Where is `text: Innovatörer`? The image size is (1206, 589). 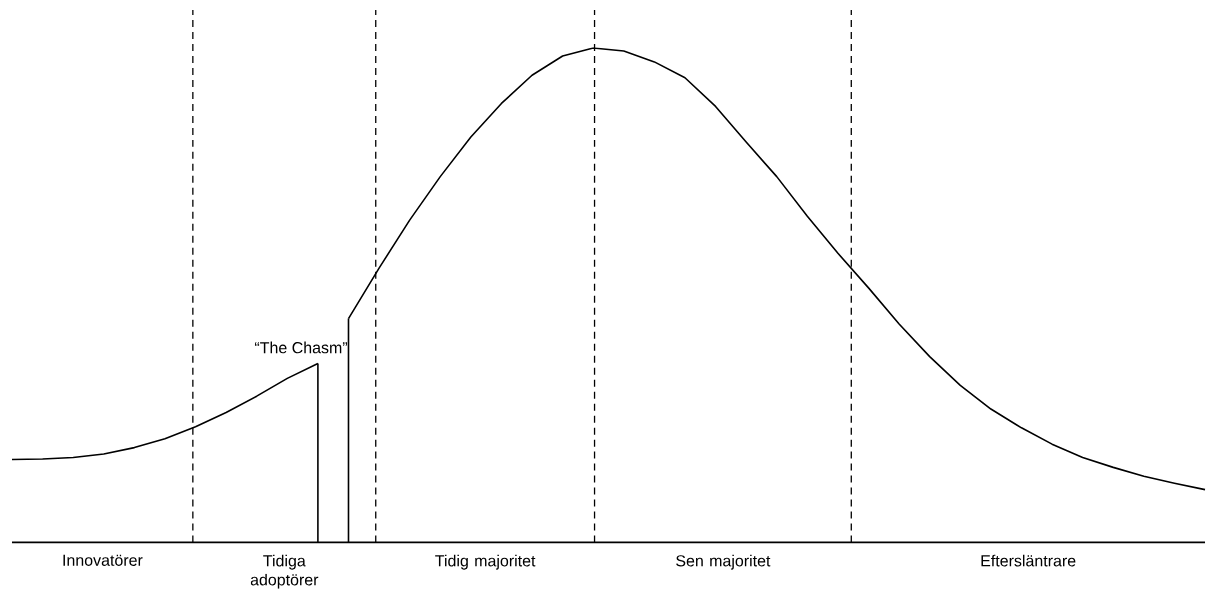
text: Innovatörer is located at coordinates (103, 560).